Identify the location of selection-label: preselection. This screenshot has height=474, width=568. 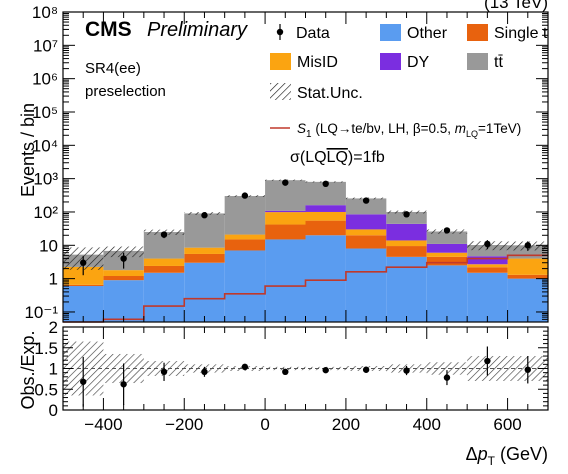
(125, 91).